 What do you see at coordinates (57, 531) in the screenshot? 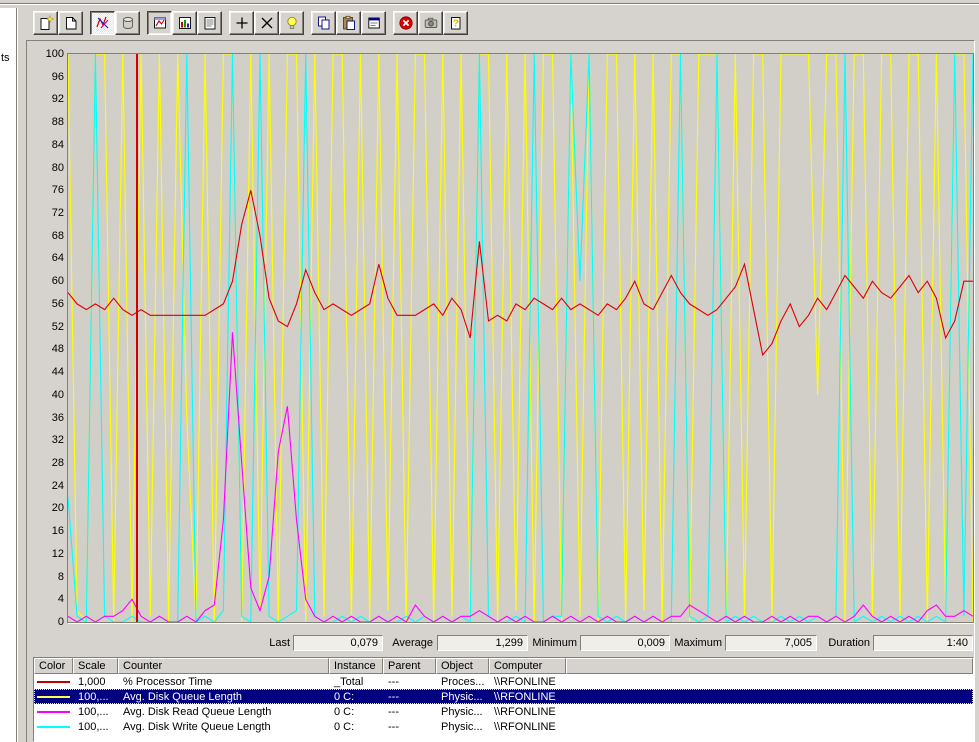
I see `y-axis-tick-label: 16` at bounding box center [57, 531].